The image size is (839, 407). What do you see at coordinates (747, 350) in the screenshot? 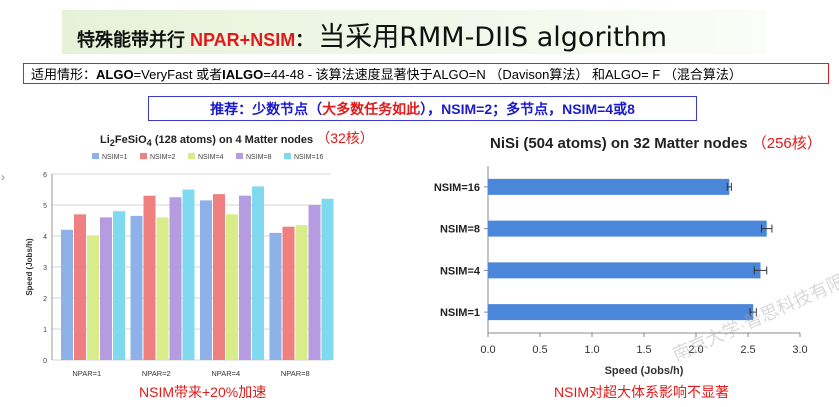
I see `x-tick-label: 2.5` at bounding box center [747, 350].